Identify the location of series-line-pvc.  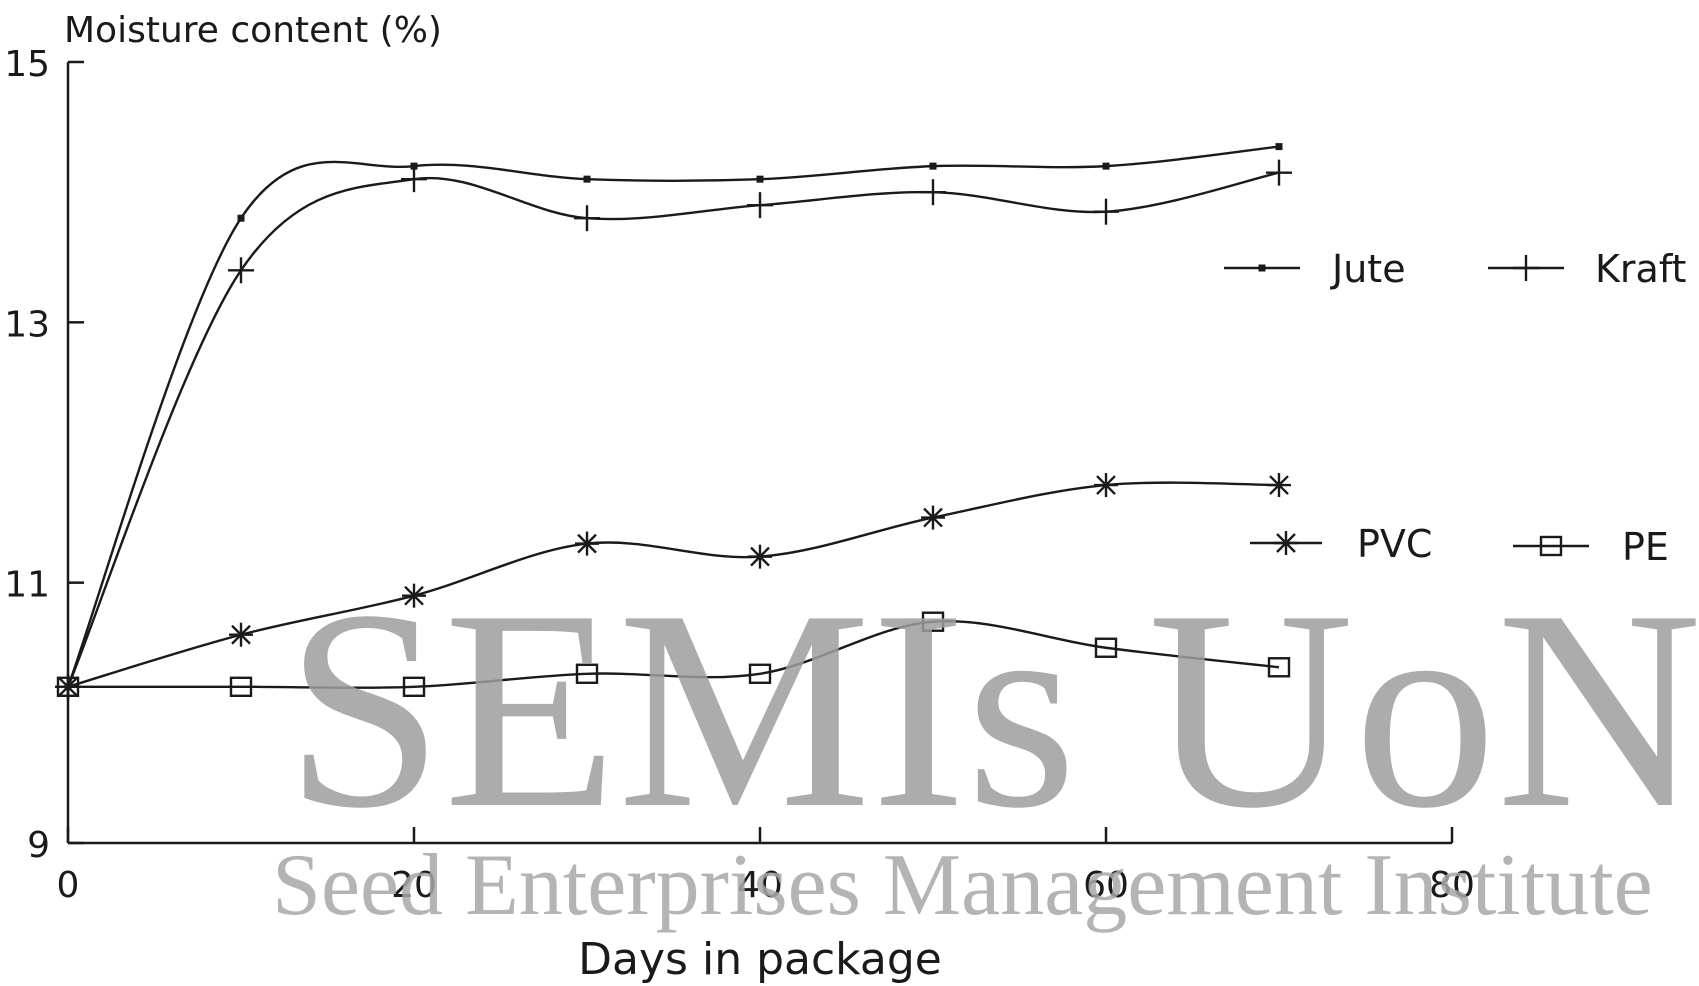
(673, 584).